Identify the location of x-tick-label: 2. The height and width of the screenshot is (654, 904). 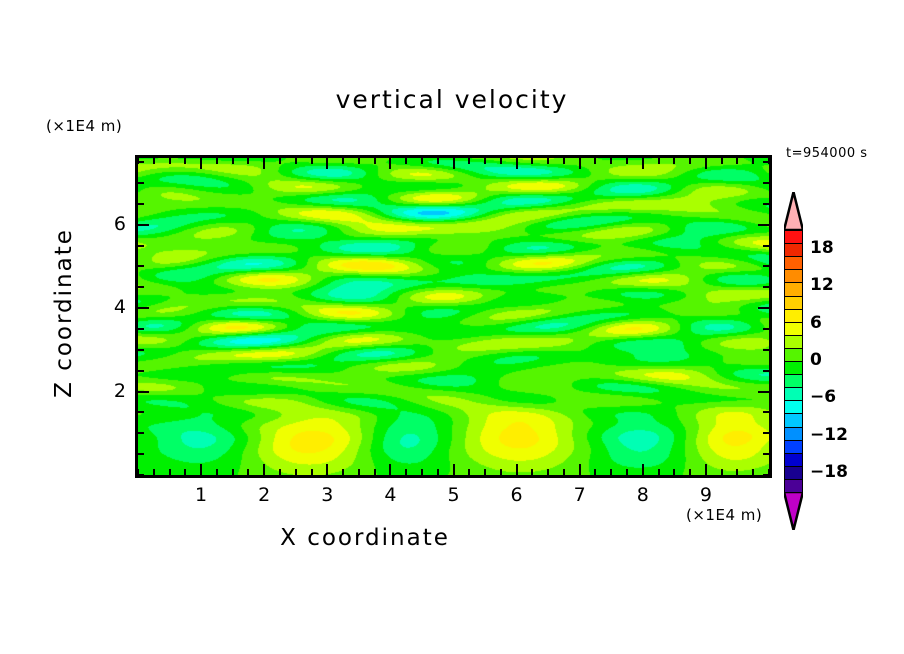
(264, 495).